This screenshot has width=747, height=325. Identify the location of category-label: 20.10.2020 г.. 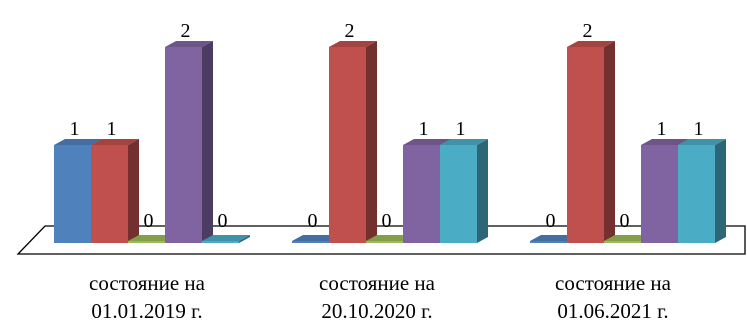
(376, 311).